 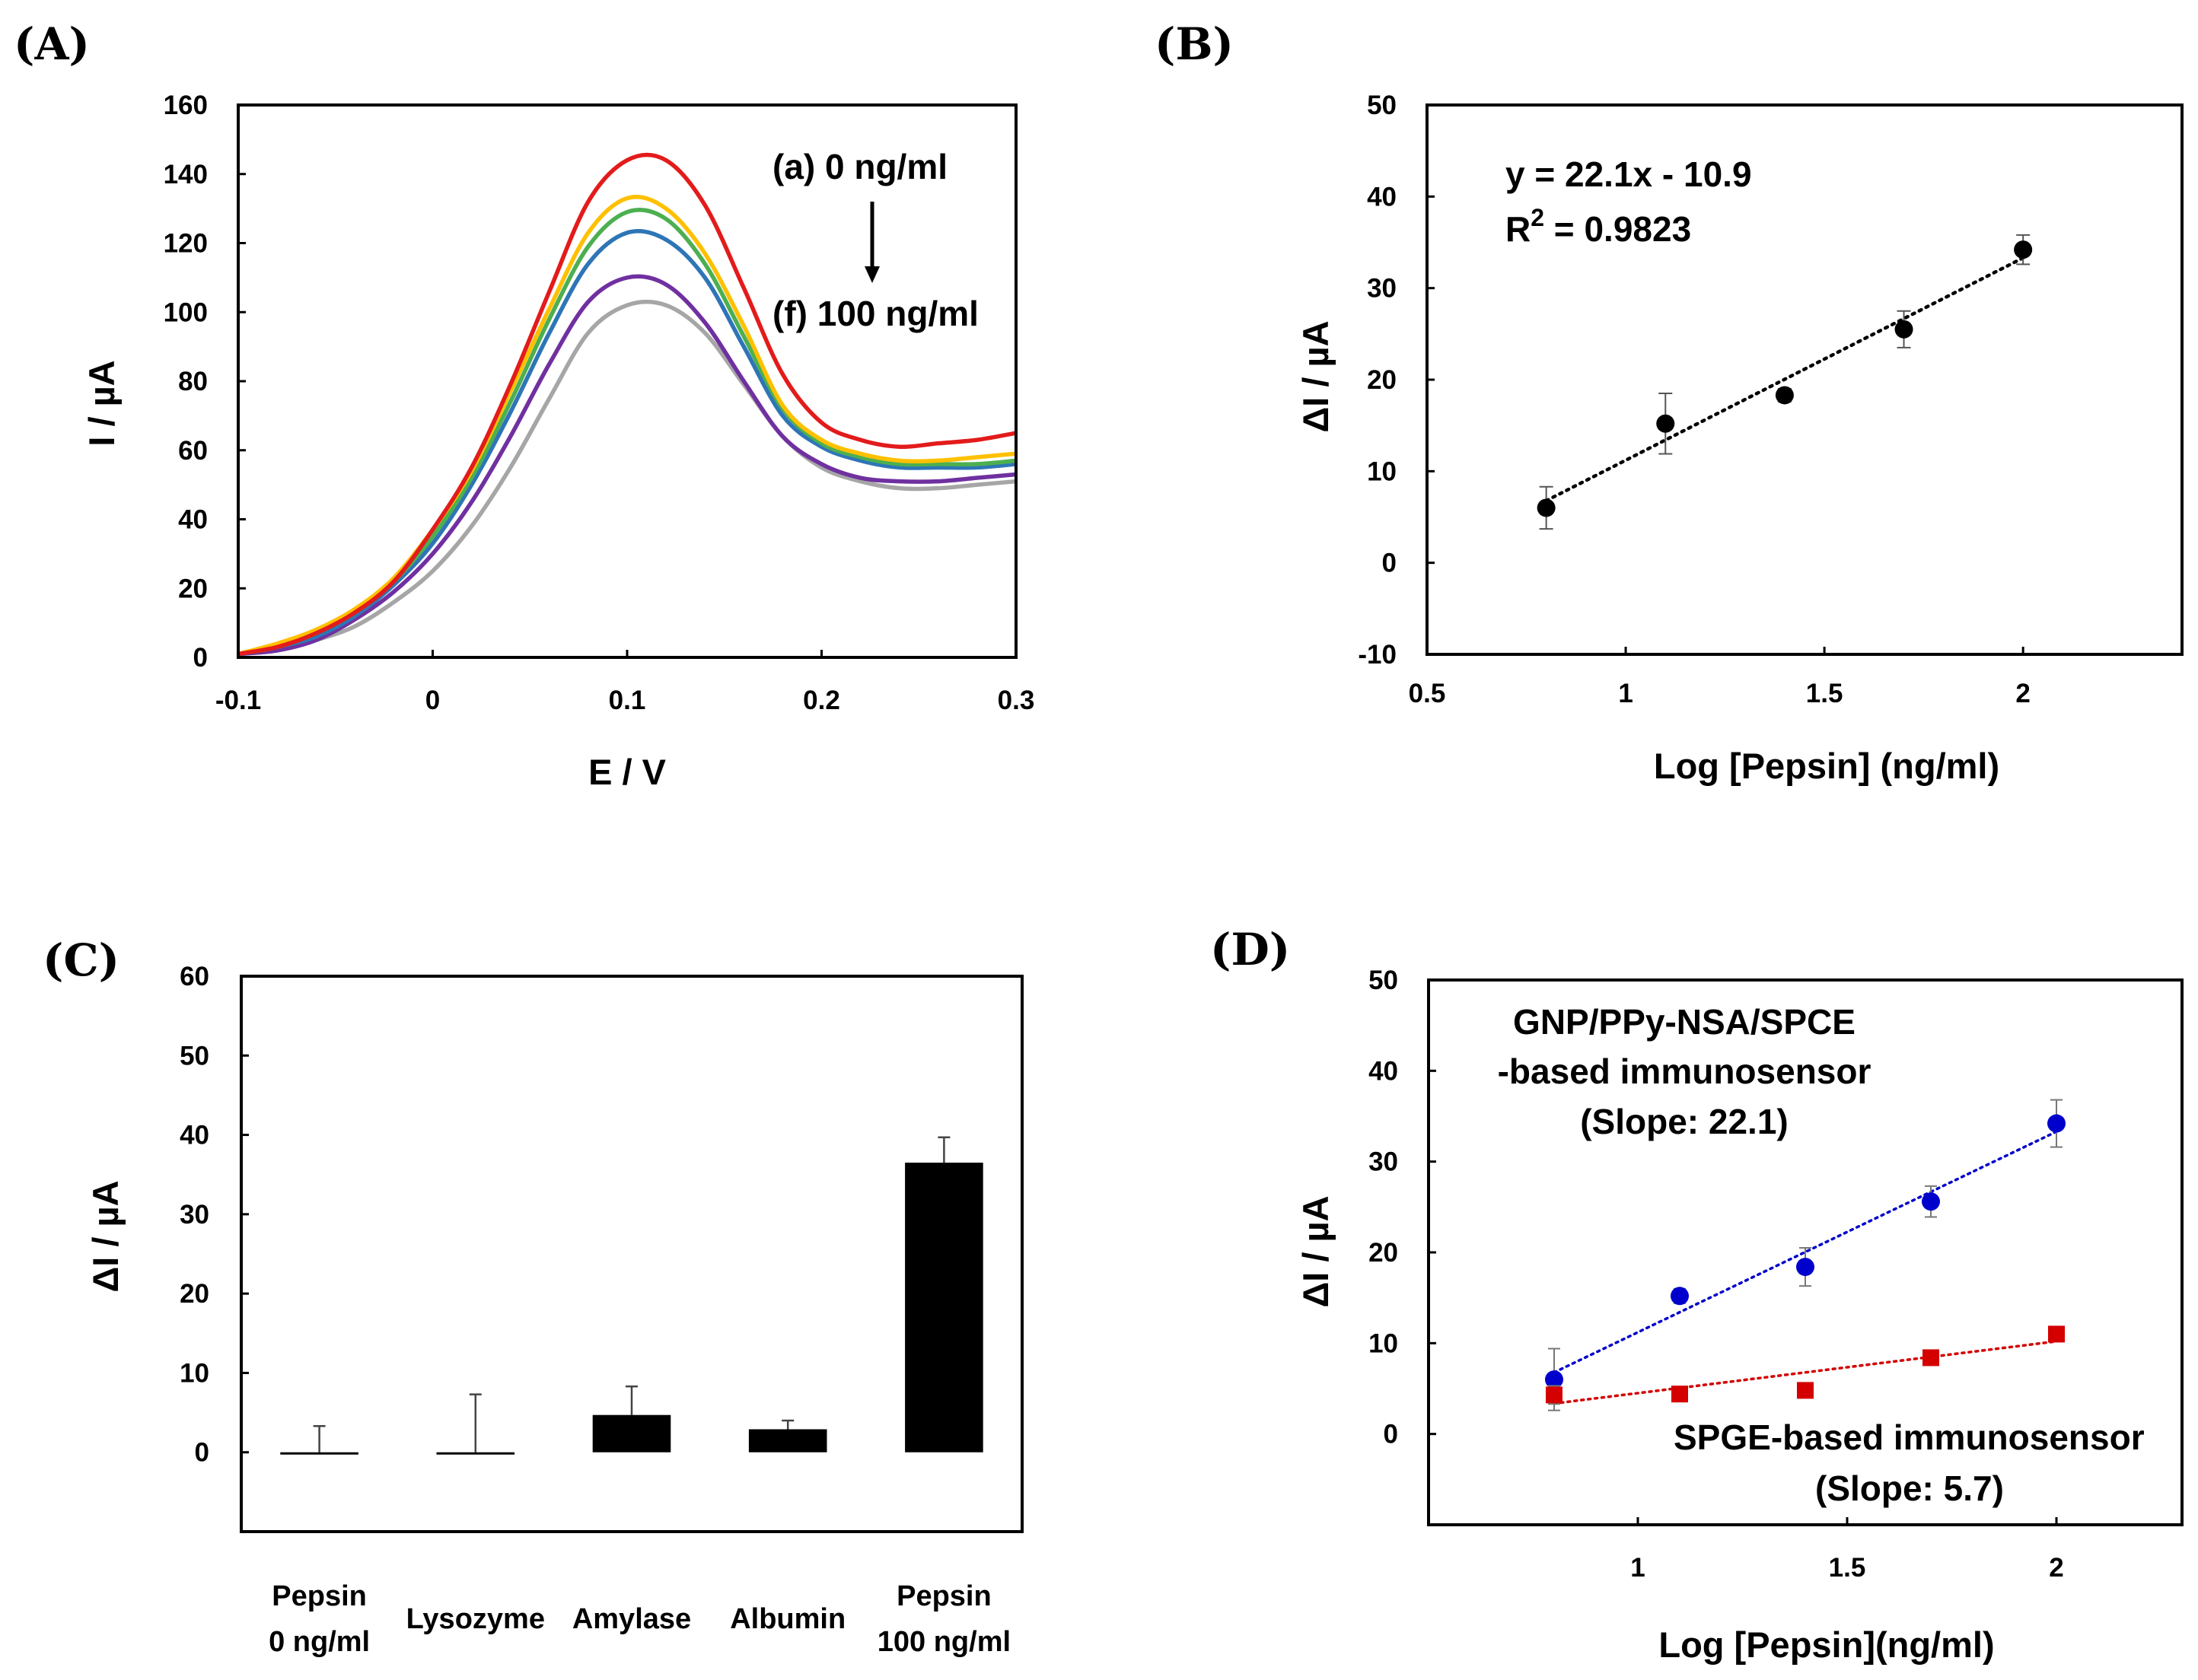 I want to click on panel-c-y-tick-label: 60, so click(x=195, y=977).